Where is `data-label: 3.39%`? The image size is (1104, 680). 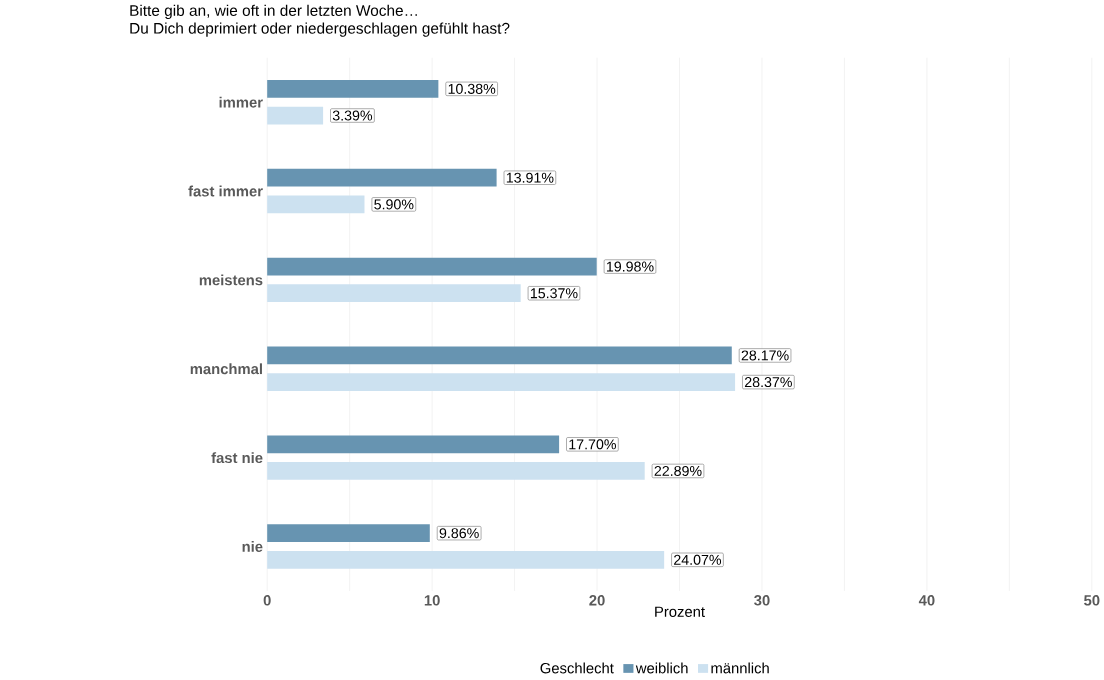 data-label: 3.39% is located at coordinates (352, 115).